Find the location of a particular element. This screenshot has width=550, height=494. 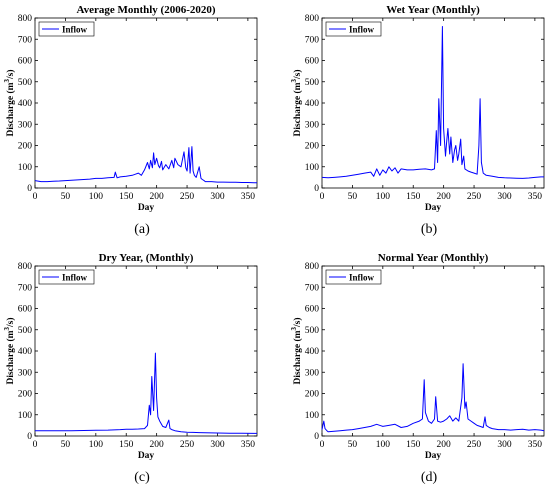

chart-title: Wet Year (Monthly) is located at coordinates (433, 10).